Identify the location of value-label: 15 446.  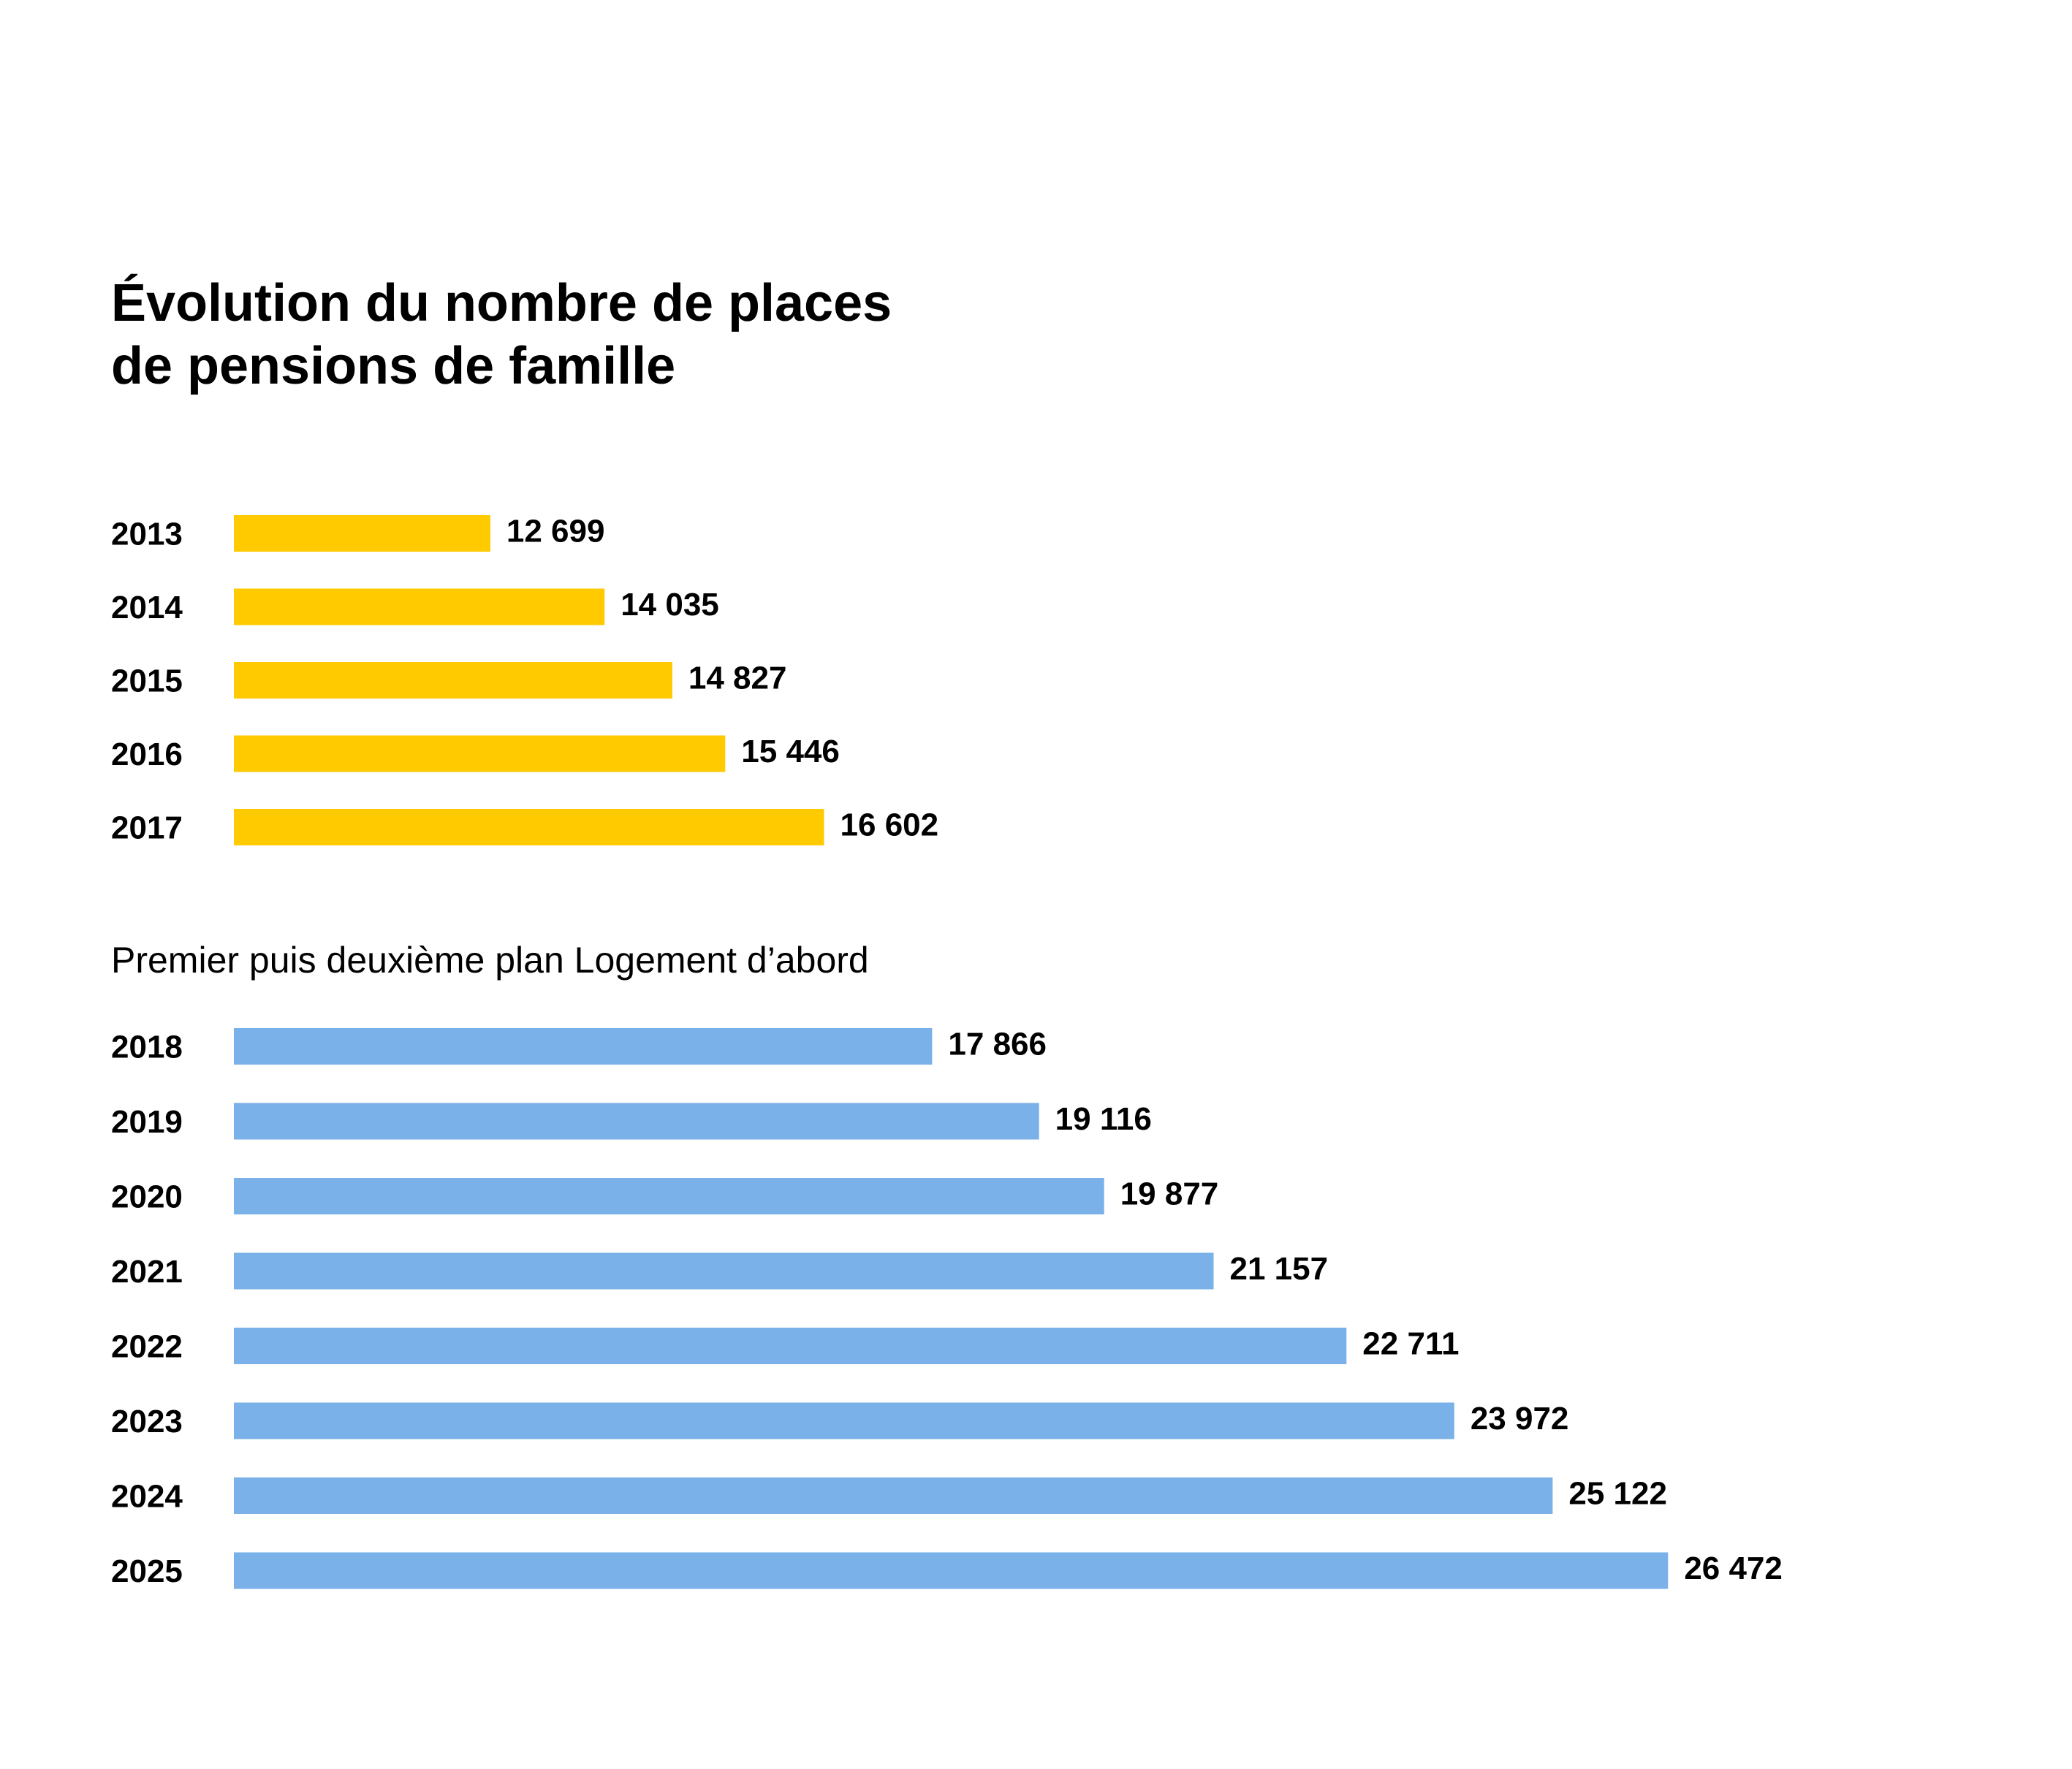
(790, 752).